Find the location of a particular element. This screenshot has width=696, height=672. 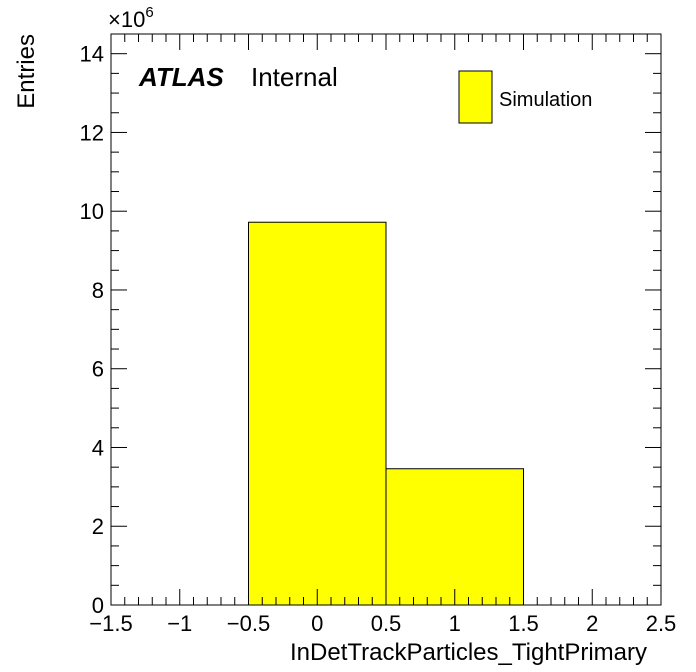

x-tick-label: −0.5 is located at coordinates (248, 623).